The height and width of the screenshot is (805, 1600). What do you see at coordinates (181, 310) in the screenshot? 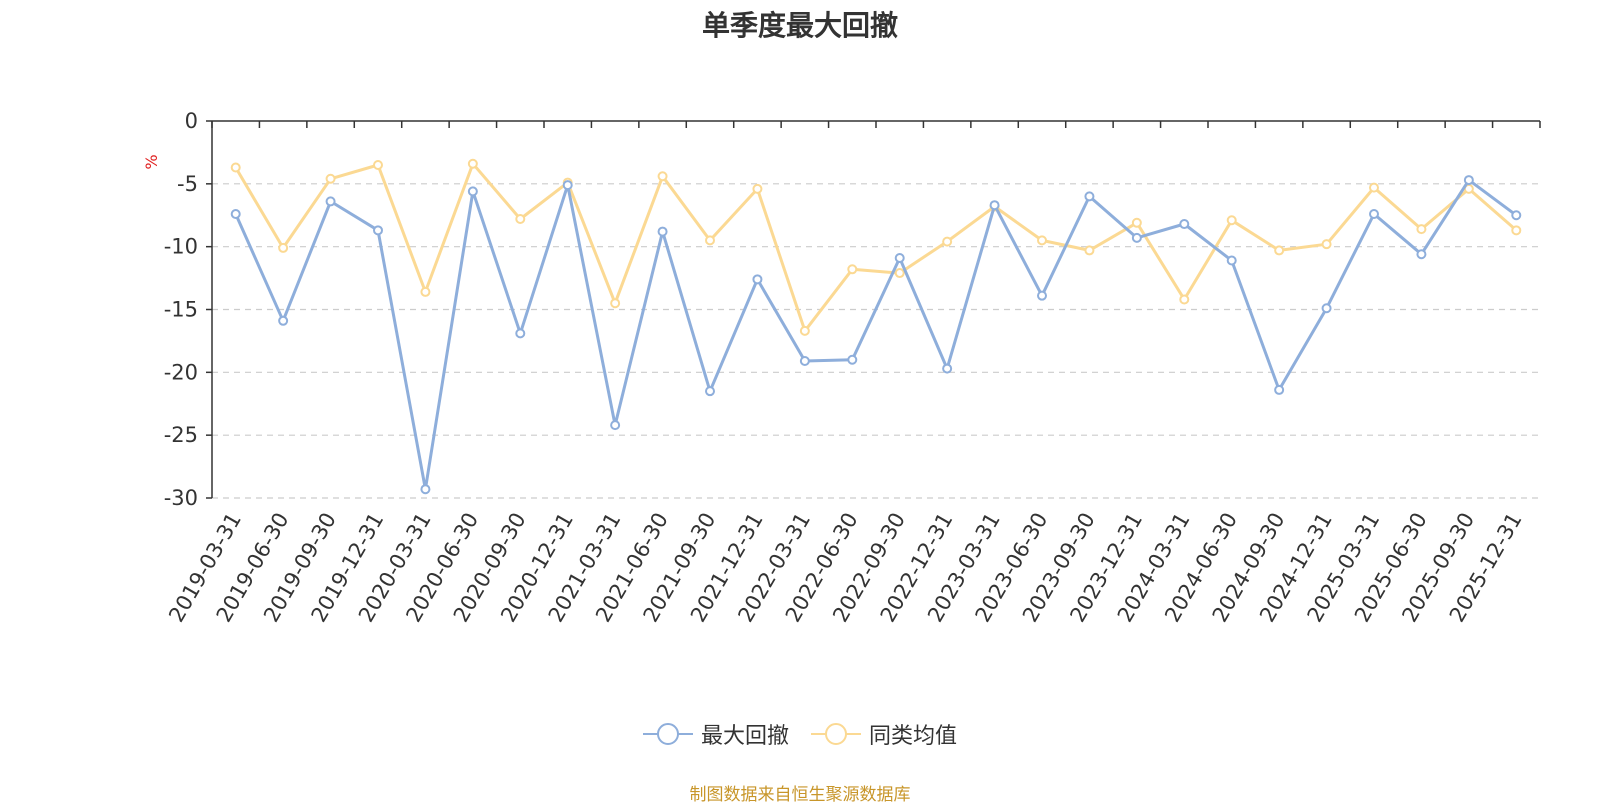
I see `y-tick-label: -15` at bounding box center [181, 310].